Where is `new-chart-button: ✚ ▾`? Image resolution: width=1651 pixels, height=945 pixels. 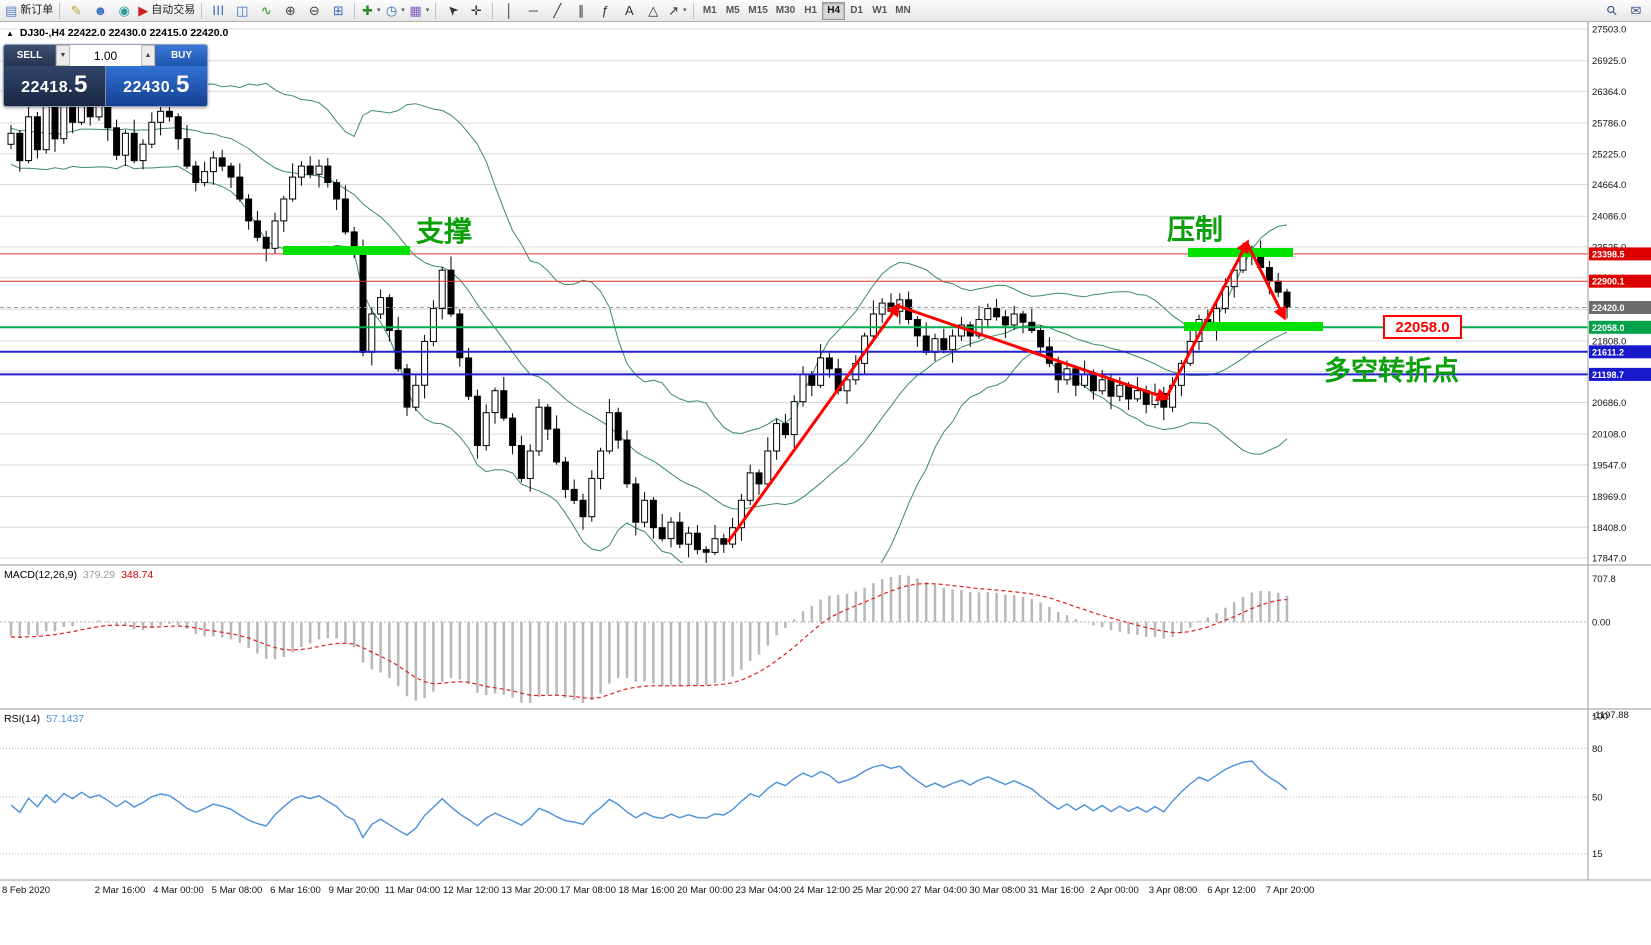 new-chart-button: ✚ ▾ is located at coordinates (371, 11).